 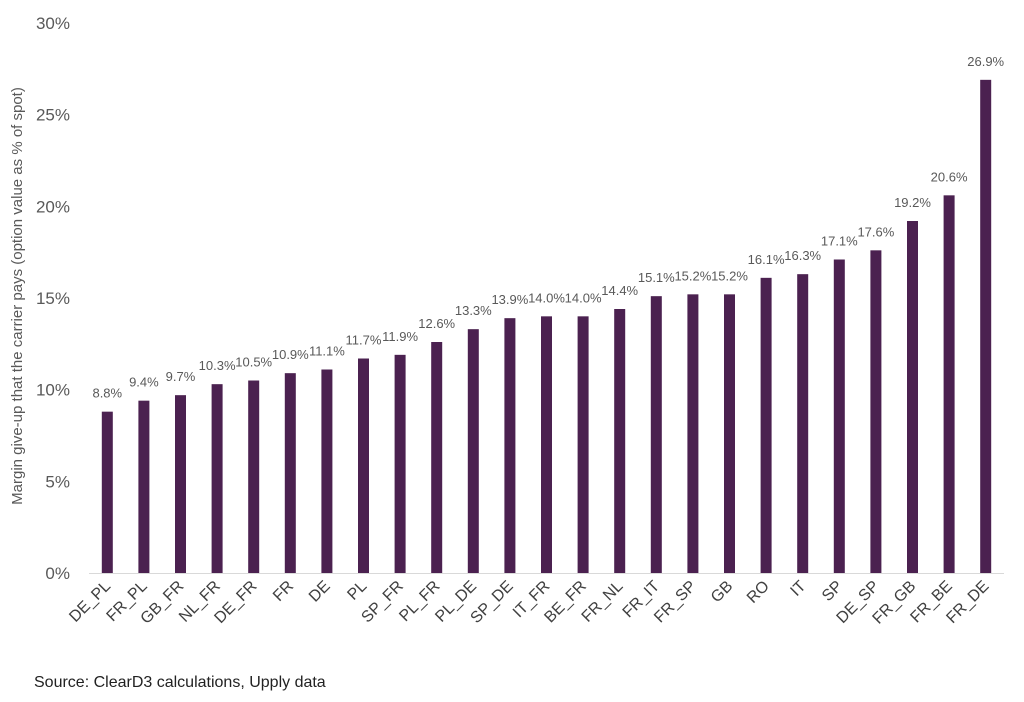 What do you see at coordinates (180, 682) in the screenshot?
I see `source-note: Source: ClearD3 calculations, Upply data` at bounding box center [180, 682].